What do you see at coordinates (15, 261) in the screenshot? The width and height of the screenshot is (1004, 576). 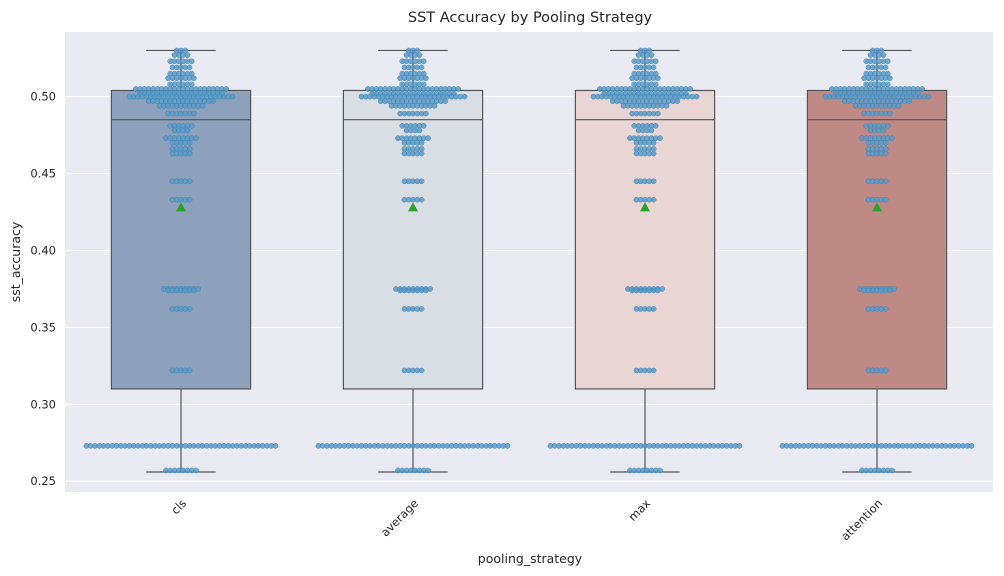 I see `y-axis-label: sst_accuracy` at bounding box center [15, 261].